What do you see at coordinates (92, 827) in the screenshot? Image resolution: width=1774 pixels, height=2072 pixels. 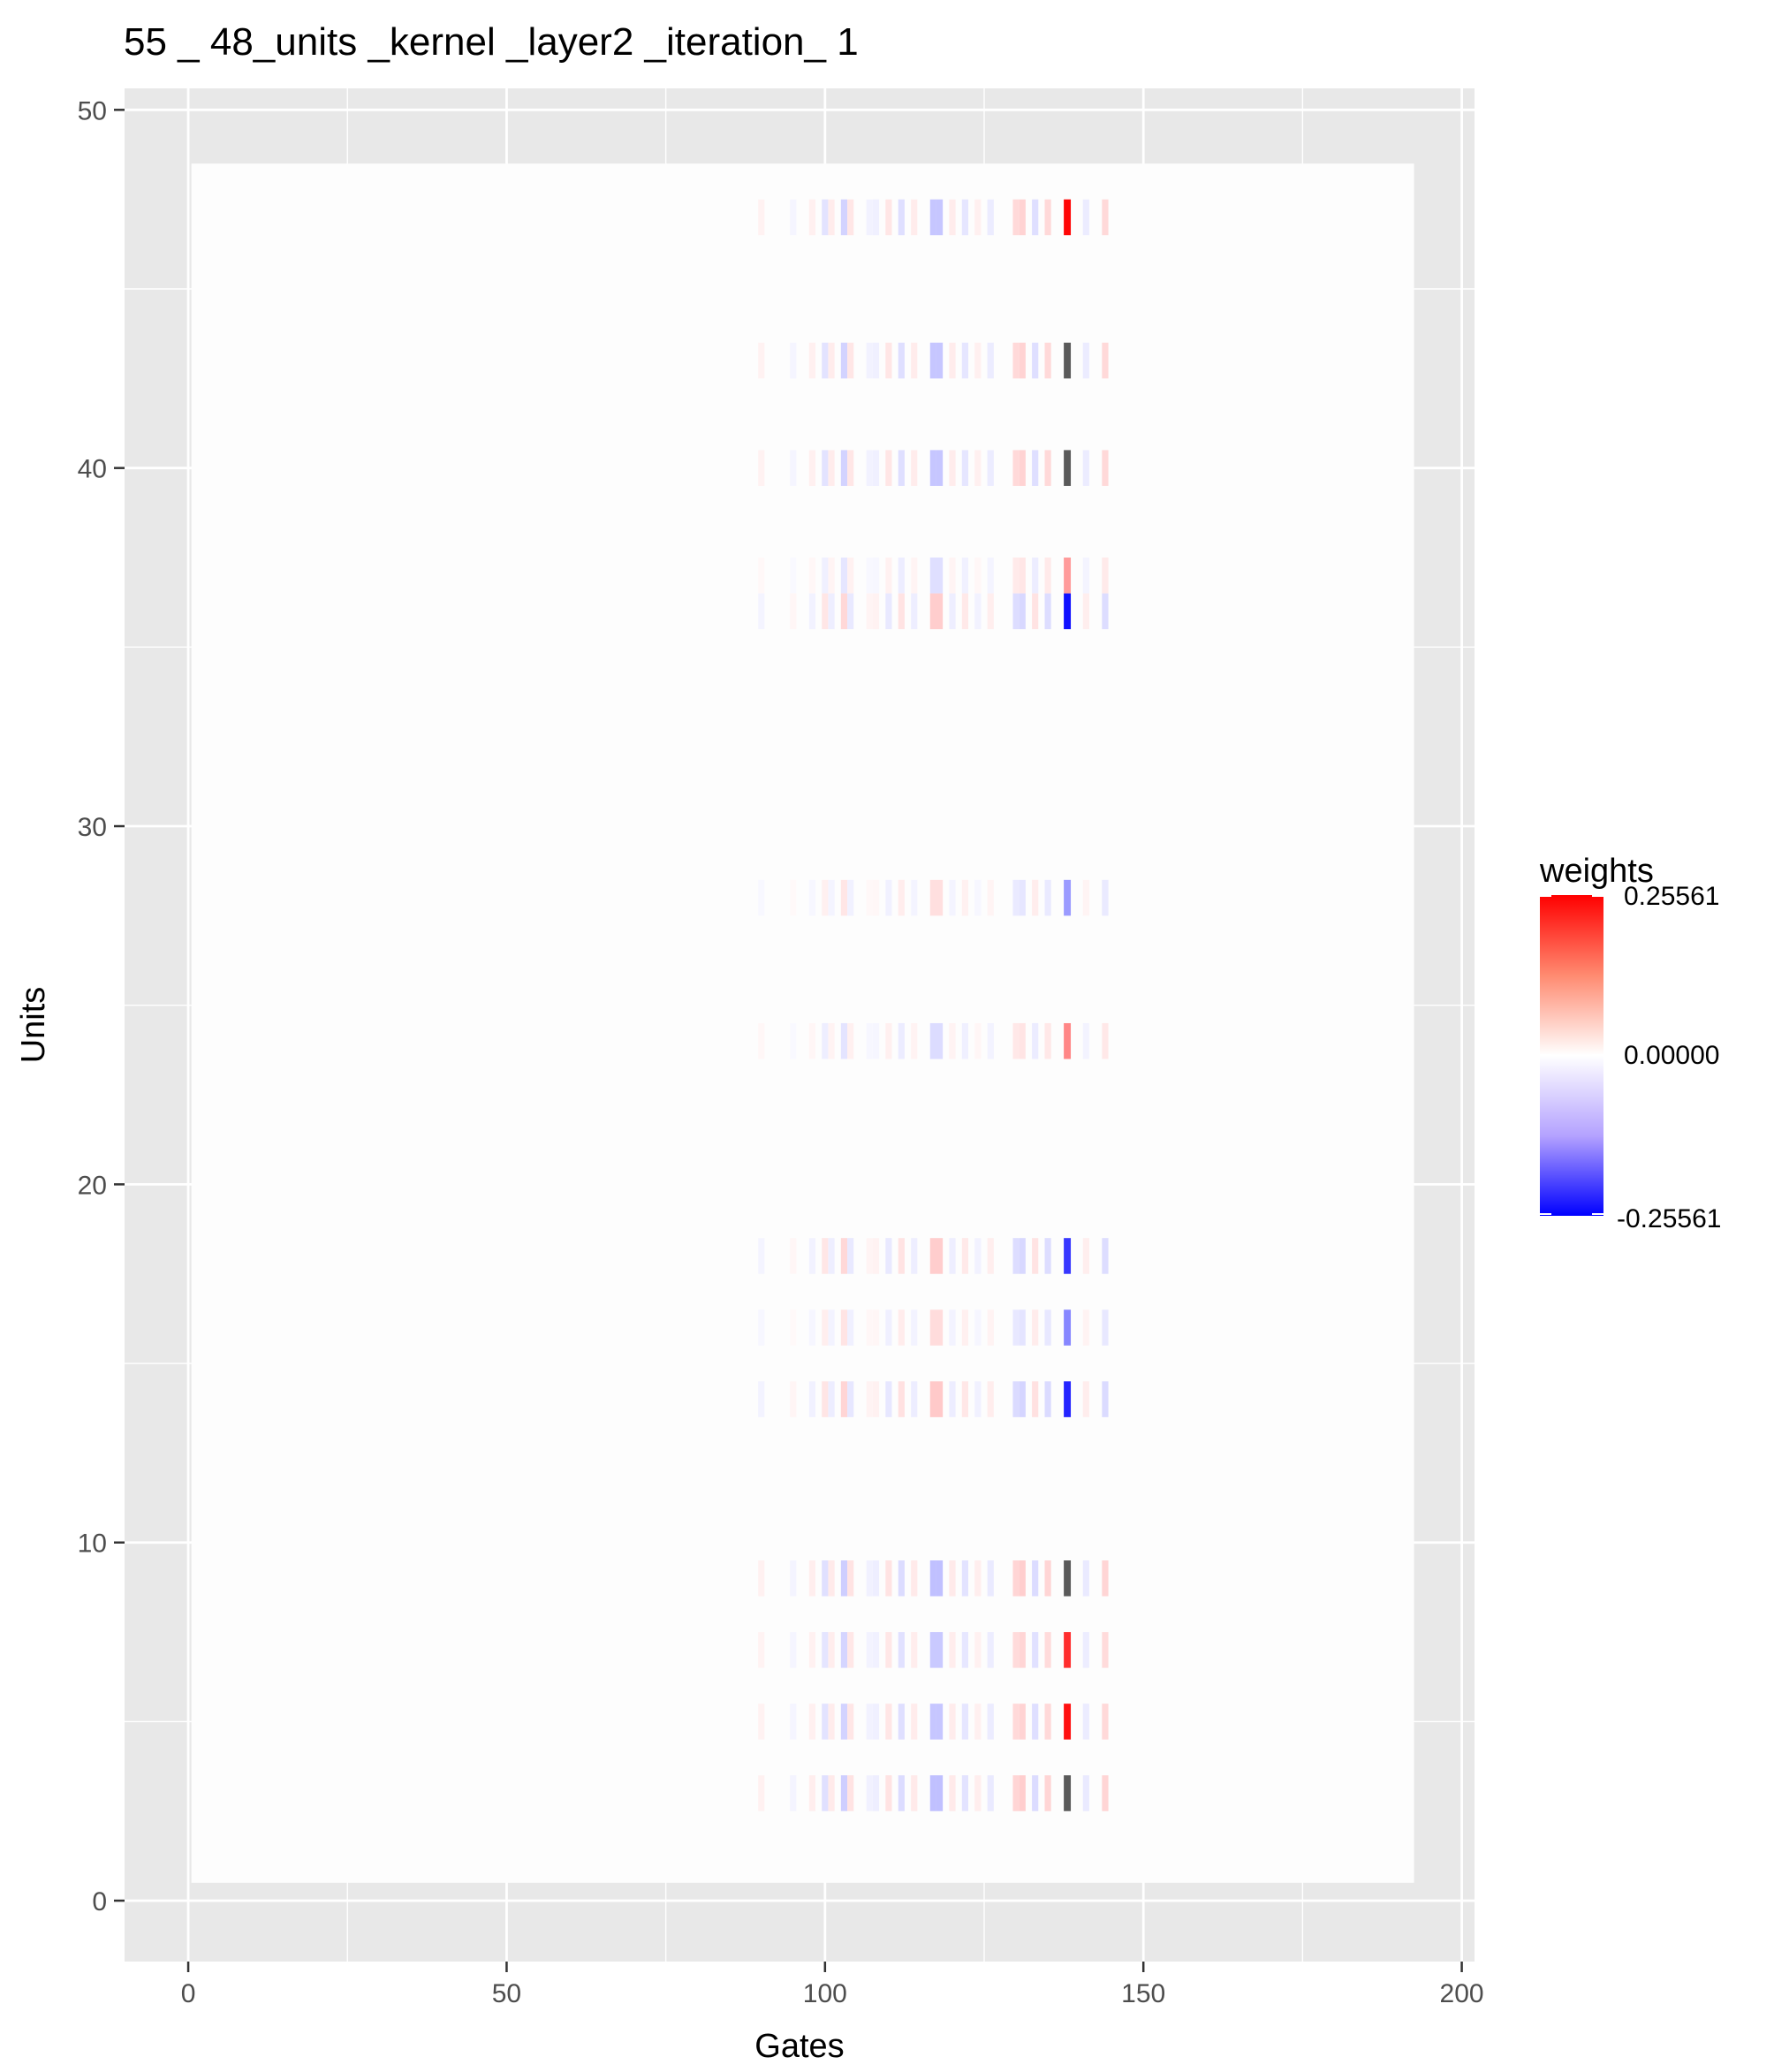 I see `y-tick-label: 30` at bounding box center [92, 827].